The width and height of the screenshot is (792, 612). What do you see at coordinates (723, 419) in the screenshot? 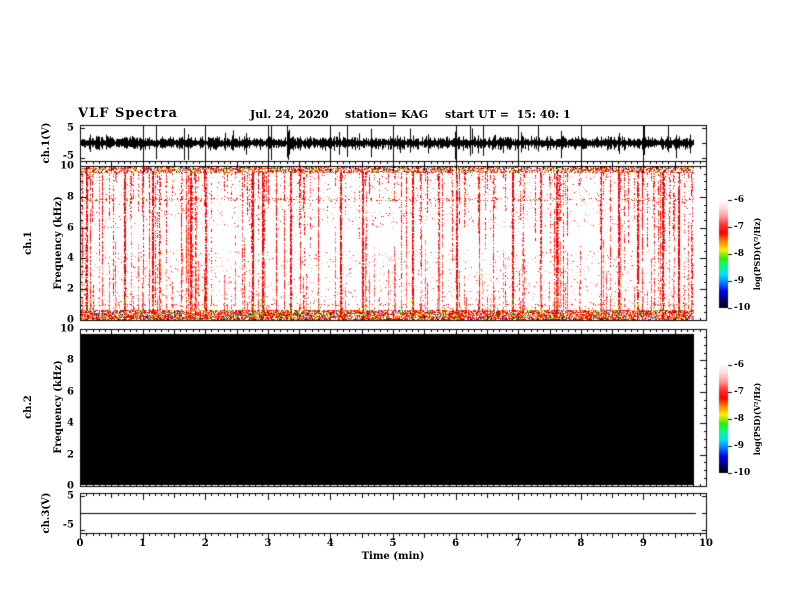
I see `colorbar-ch2` at bounding box center [723, 419].